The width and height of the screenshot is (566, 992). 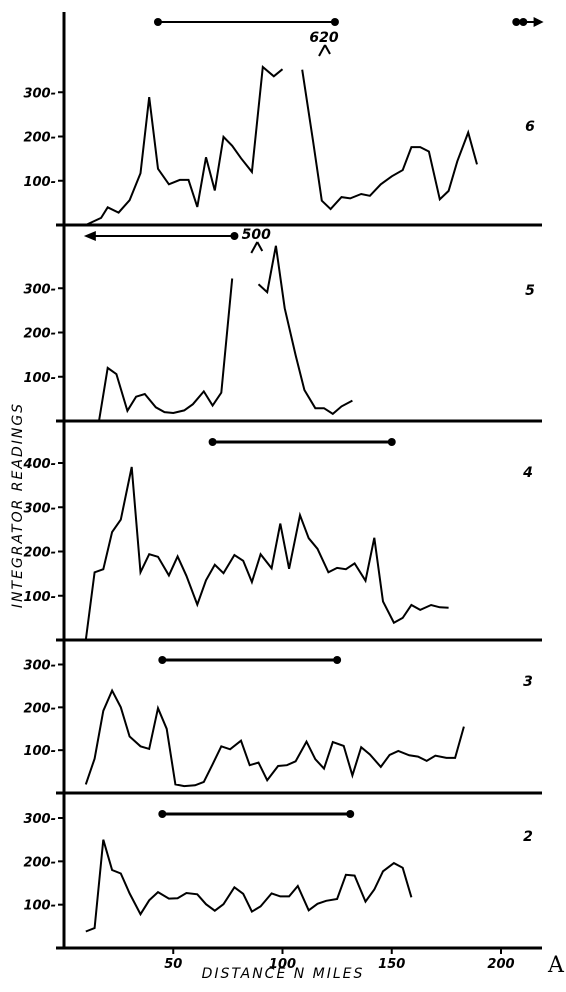 What do you see at coordinates (530, 127) in the screenshot?
I see `panel-label: 6` at bounding box center [530, 127].